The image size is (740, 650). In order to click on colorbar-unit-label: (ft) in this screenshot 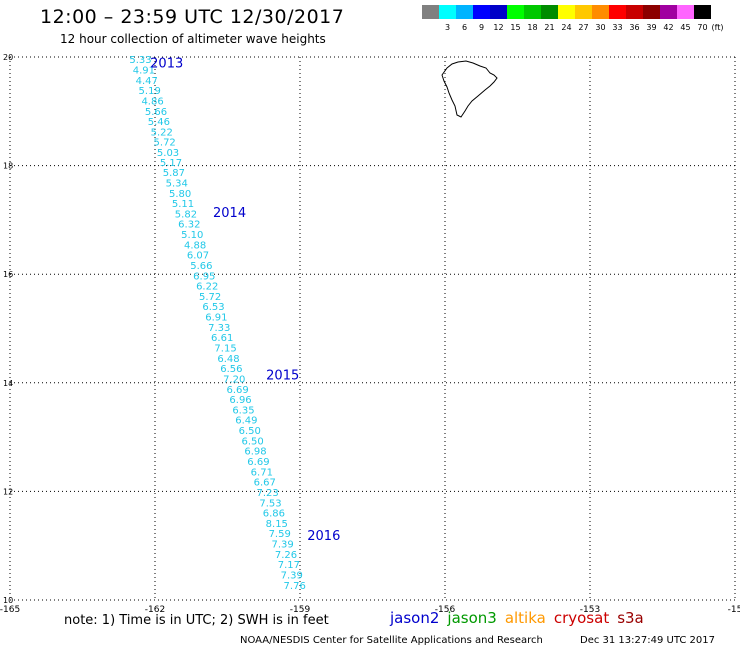, I will do `click(717, 27)`.